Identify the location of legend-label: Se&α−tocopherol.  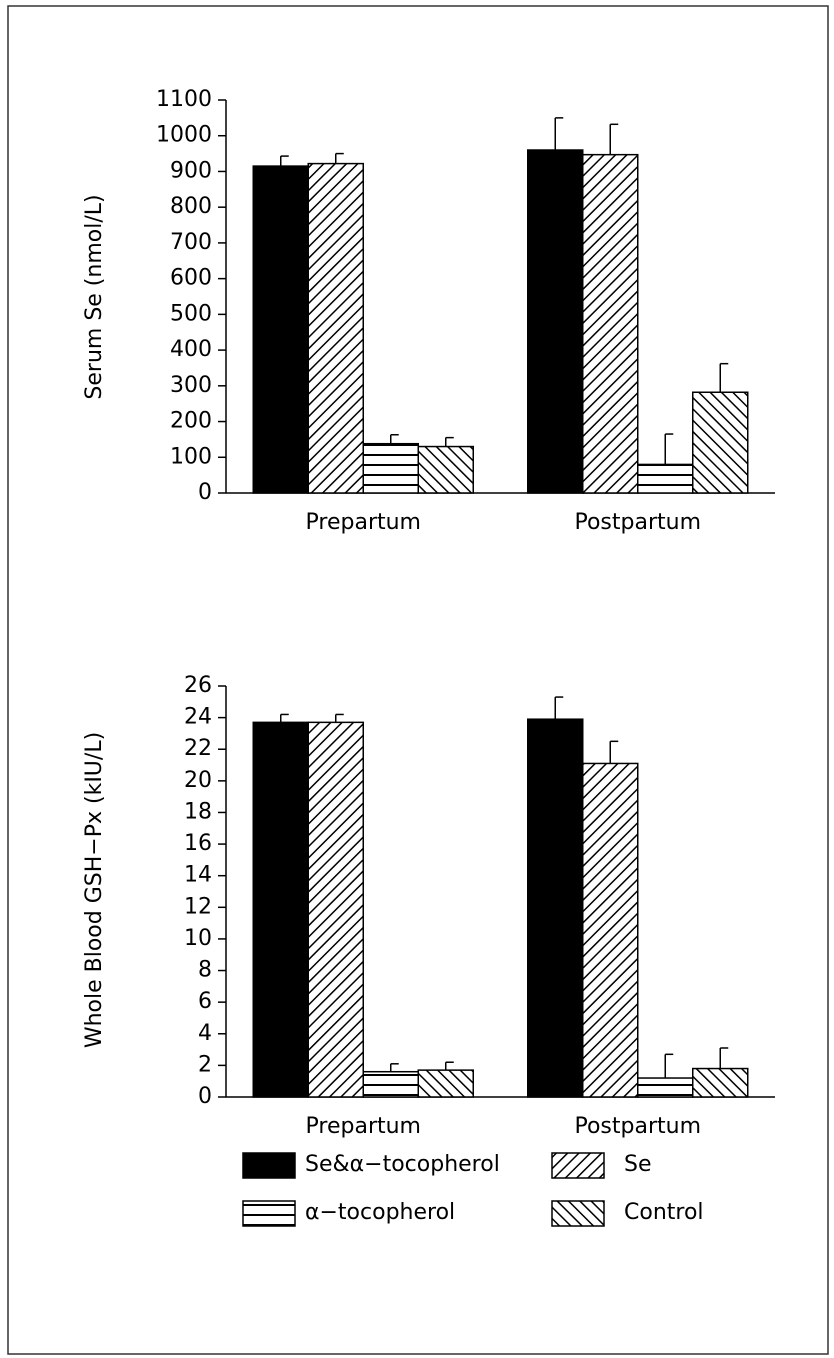
(402, 1164).